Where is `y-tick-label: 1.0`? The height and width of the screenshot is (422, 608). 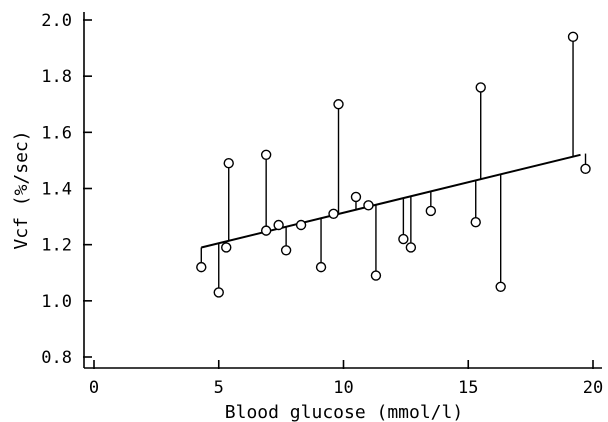 y-tick-label: 1.0 is located at coordinates (56, 302).